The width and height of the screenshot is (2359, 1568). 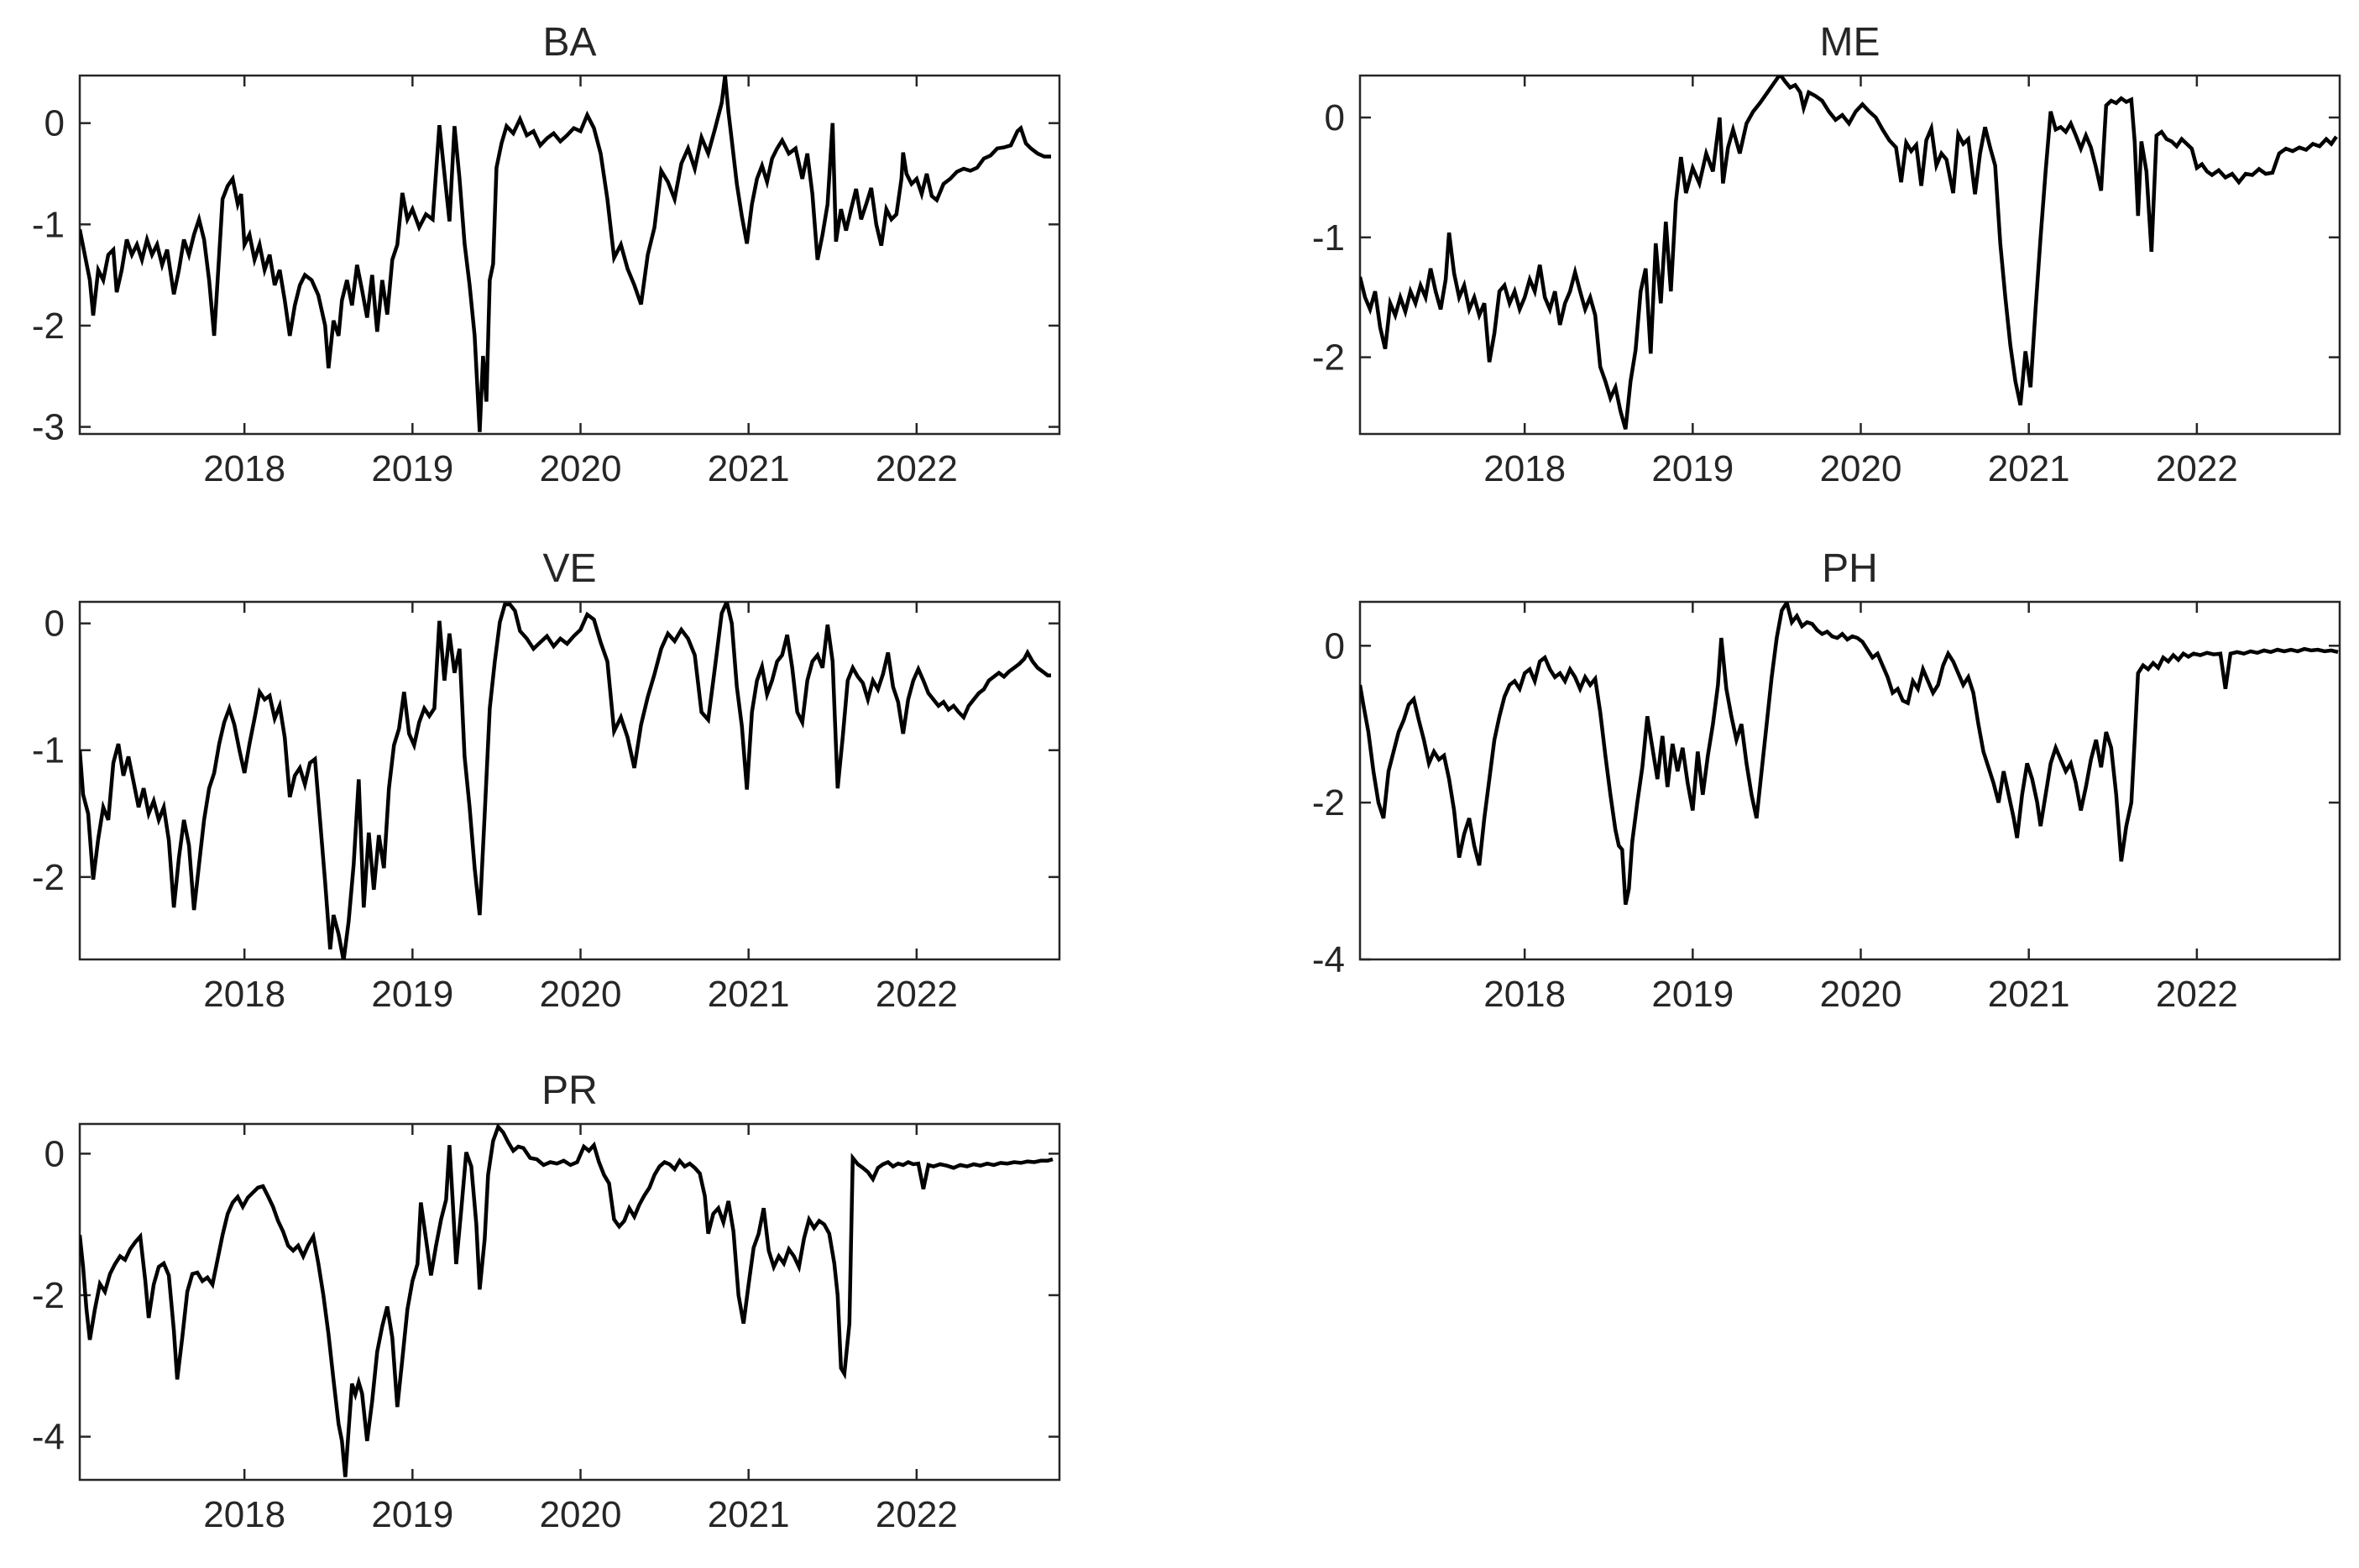 I want to click on x-tick-label-ba: 2022, so click(x=917, y=468).